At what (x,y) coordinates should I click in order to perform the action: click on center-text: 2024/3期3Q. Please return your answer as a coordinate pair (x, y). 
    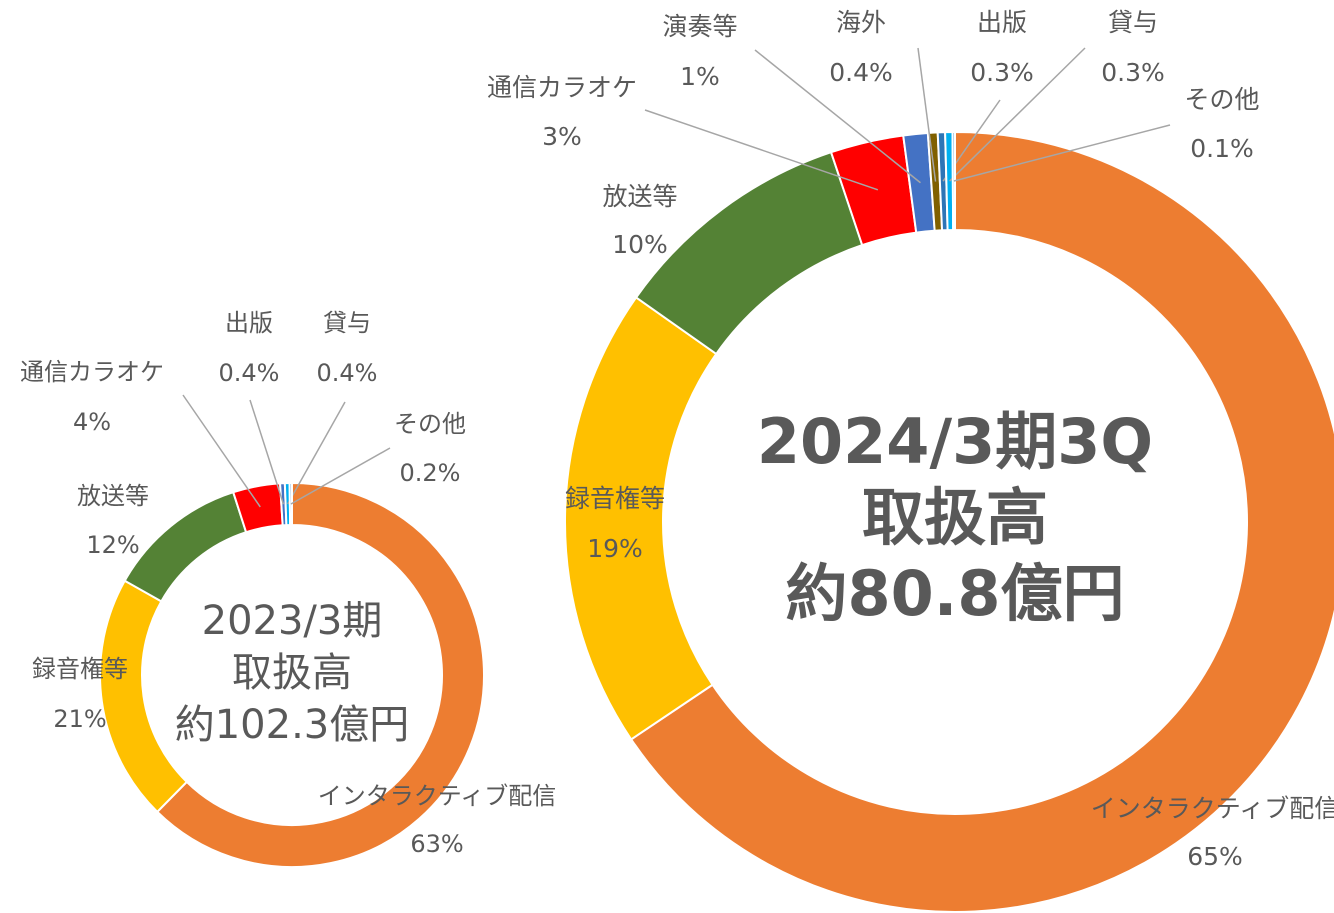
    Looking at the image, I should click on (955, 441).